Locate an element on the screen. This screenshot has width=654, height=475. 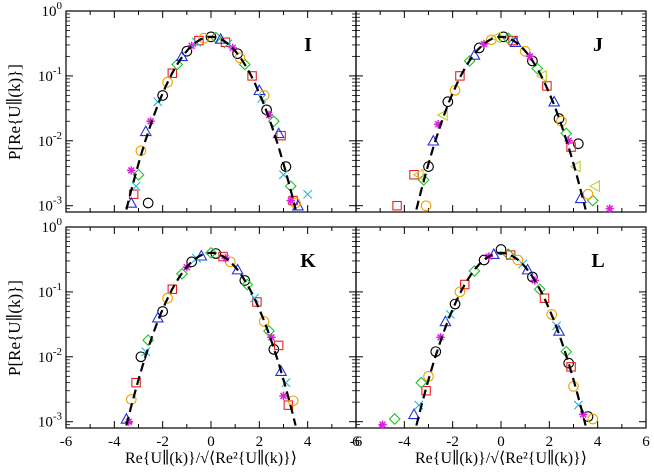
x-tick-label: 2 is located at coordinates (550, 442).